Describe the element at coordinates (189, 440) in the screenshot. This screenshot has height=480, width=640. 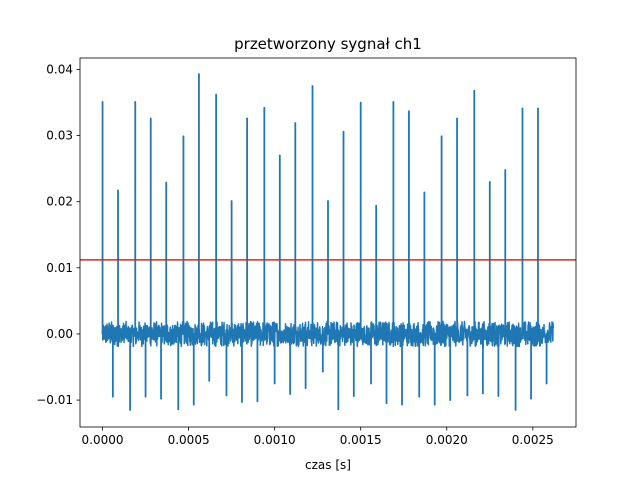
I see `x-tick-label: 0.0005` at that location.